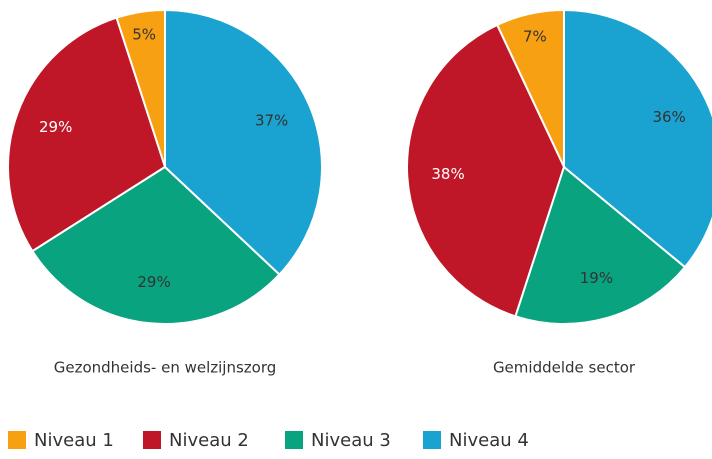 This screenshot has width=712, height=459. I want to click on data-label: 37%, so click(271, 120).